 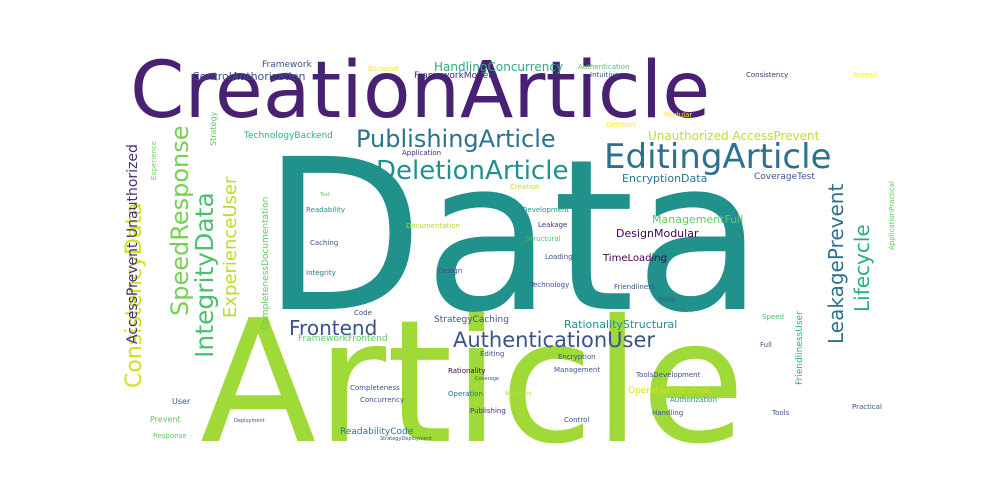 I want to click on cloud-word: LeakagePrevent, so click(x=836, y=263).